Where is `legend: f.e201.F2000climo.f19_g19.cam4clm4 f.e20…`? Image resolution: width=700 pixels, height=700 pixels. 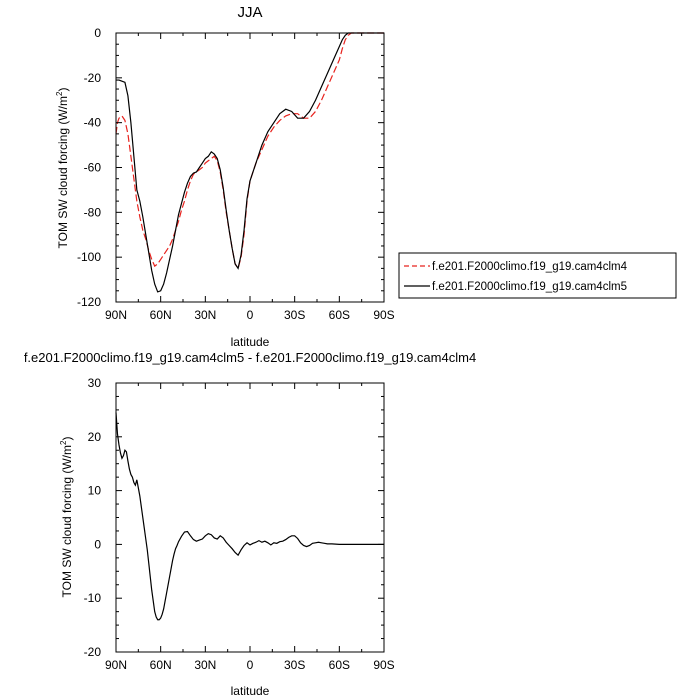 legend: f.e201.F2000climo.f19_g19.cam4clm4 f.e20… is located at coordinates (537, 275).